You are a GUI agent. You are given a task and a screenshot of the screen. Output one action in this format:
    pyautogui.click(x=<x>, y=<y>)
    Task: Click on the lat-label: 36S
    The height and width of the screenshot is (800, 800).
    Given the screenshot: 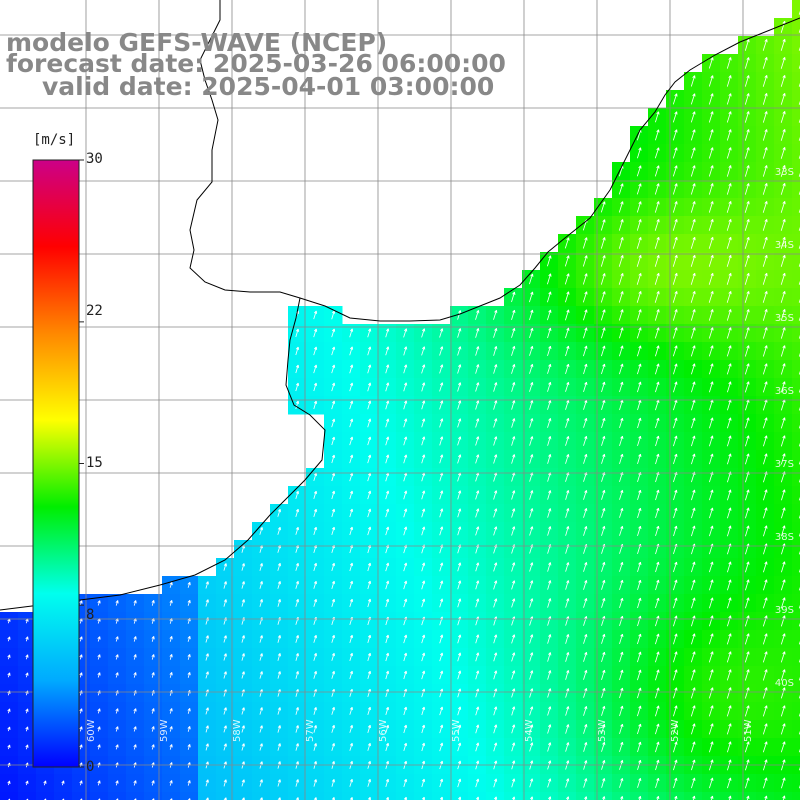 What is the action you would take?
    pyautogui.click(x=784, y=391)
    